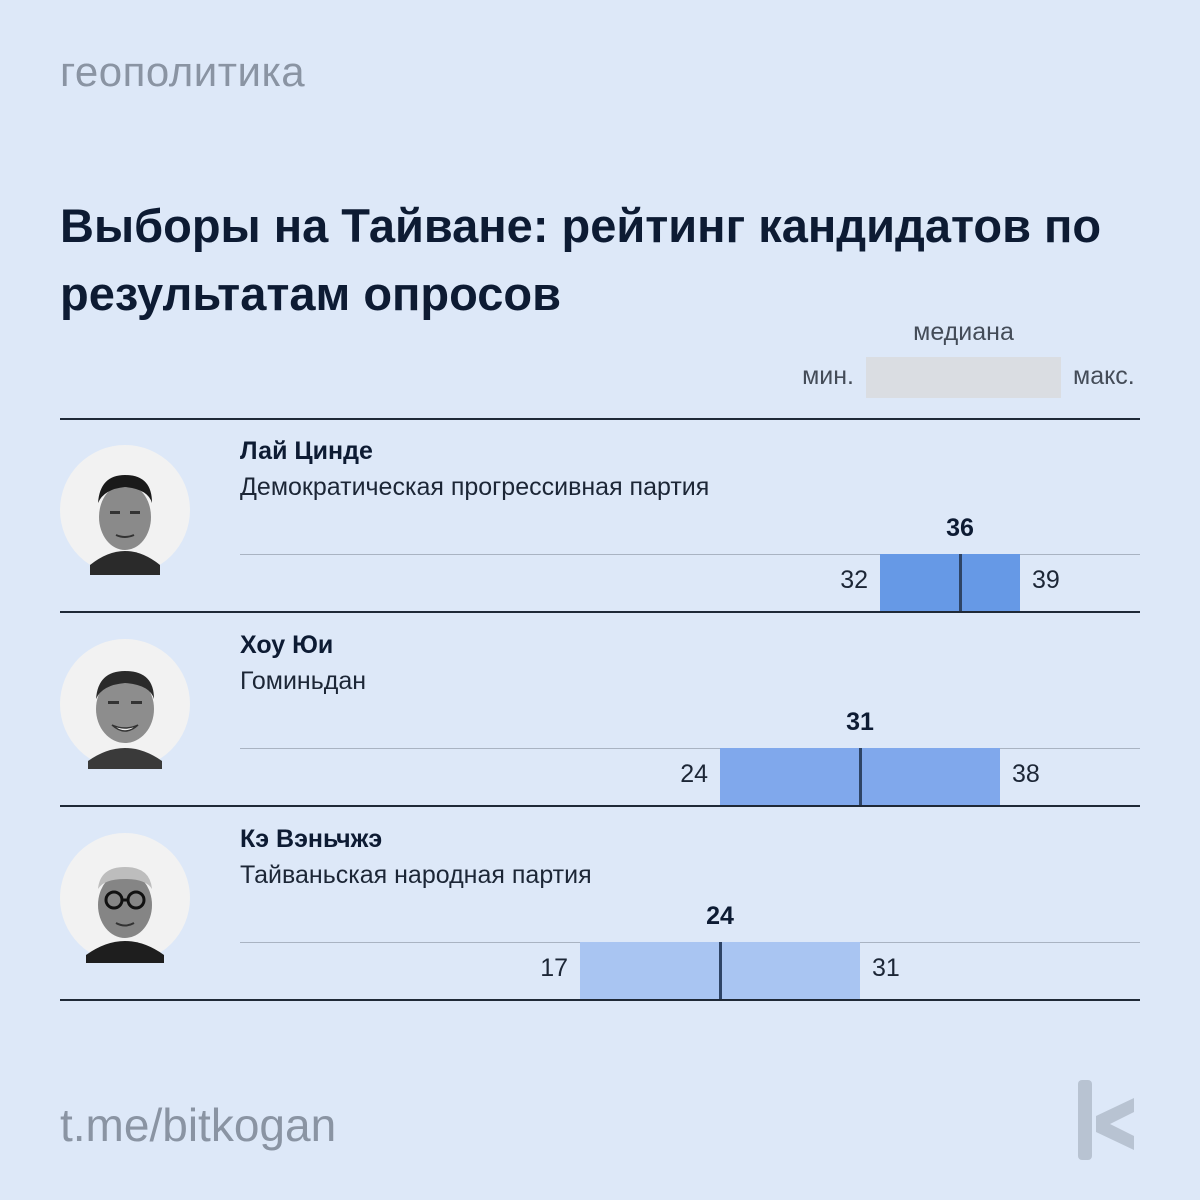  I want to click on legend-min-label: мин., so click(828, 376).